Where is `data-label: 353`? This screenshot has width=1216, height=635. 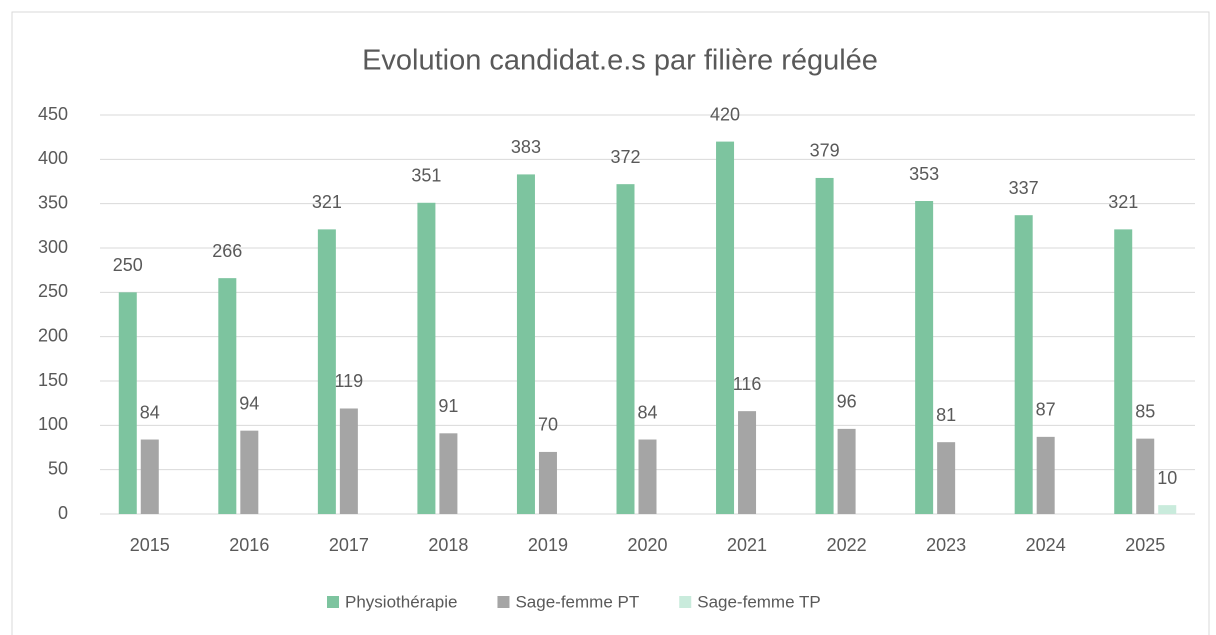 data-label: 353 is located at coordinates (924, 174).